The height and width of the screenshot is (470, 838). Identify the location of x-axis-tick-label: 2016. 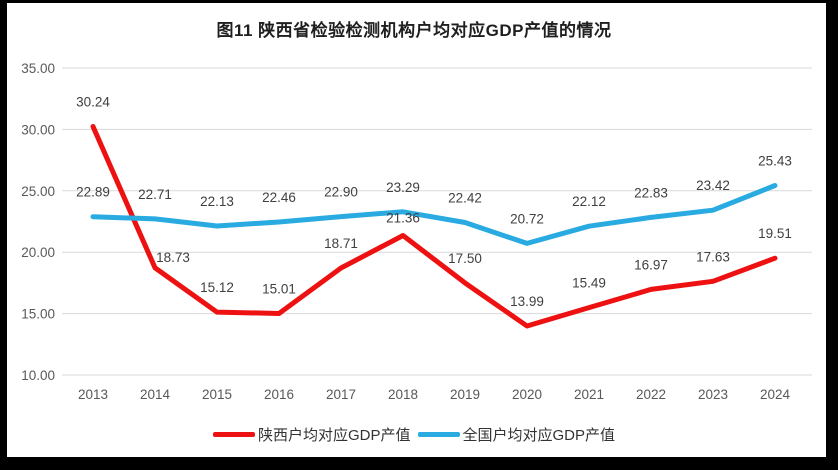
(279, 394).